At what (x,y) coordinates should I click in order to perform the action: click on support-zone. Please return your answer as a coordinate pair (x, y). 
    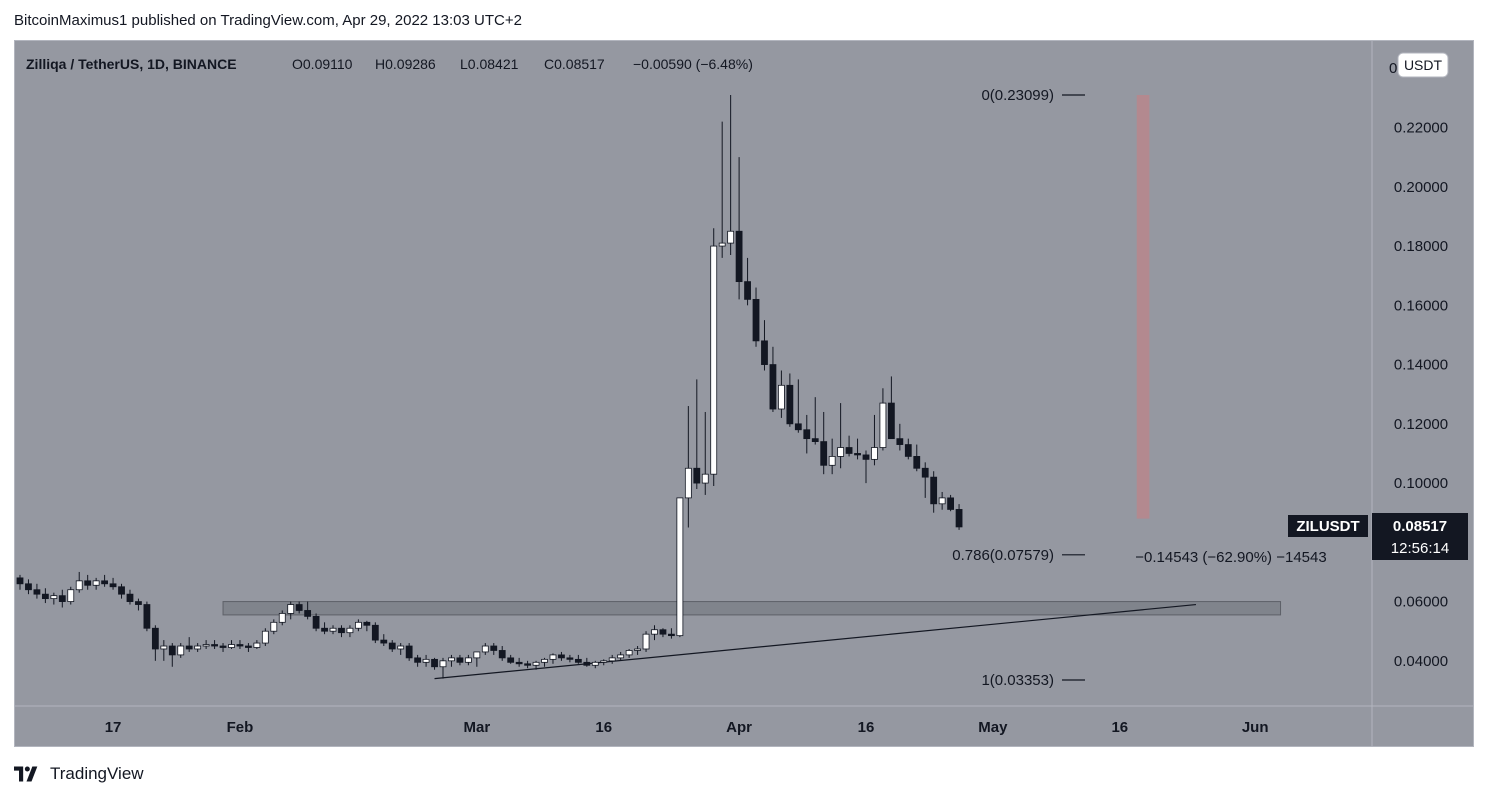
    Looking at the image, I should click on (752, 608).